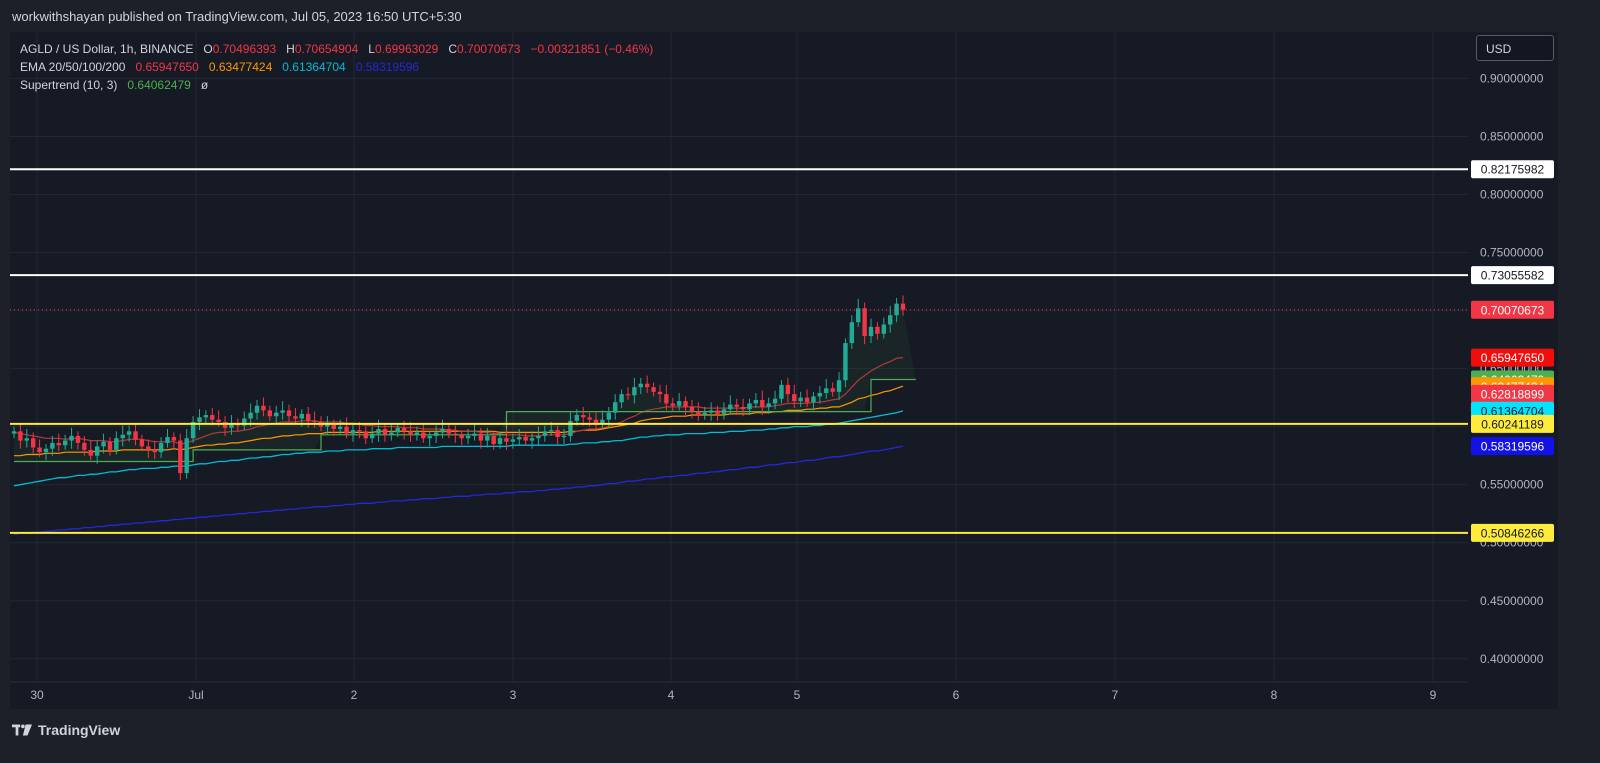  I want to click on x-tick-label: 2, so click(354, 695).